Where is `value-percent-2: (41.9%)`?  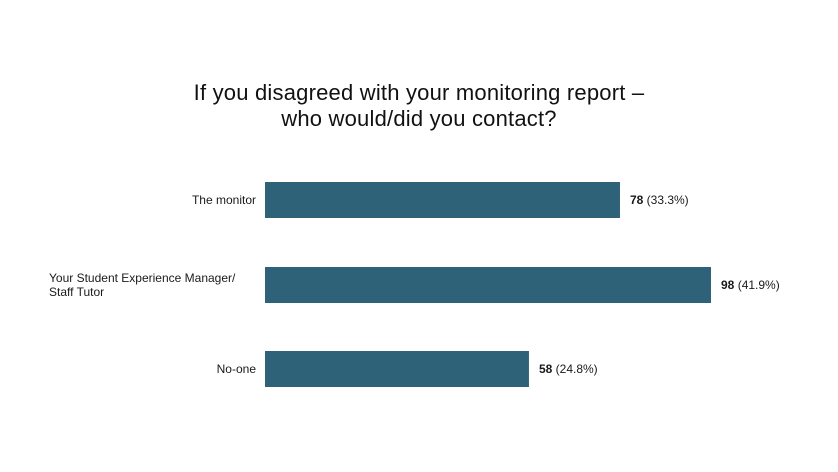
value-percent-2: (41.9%) is located at coordinates (756, 285).